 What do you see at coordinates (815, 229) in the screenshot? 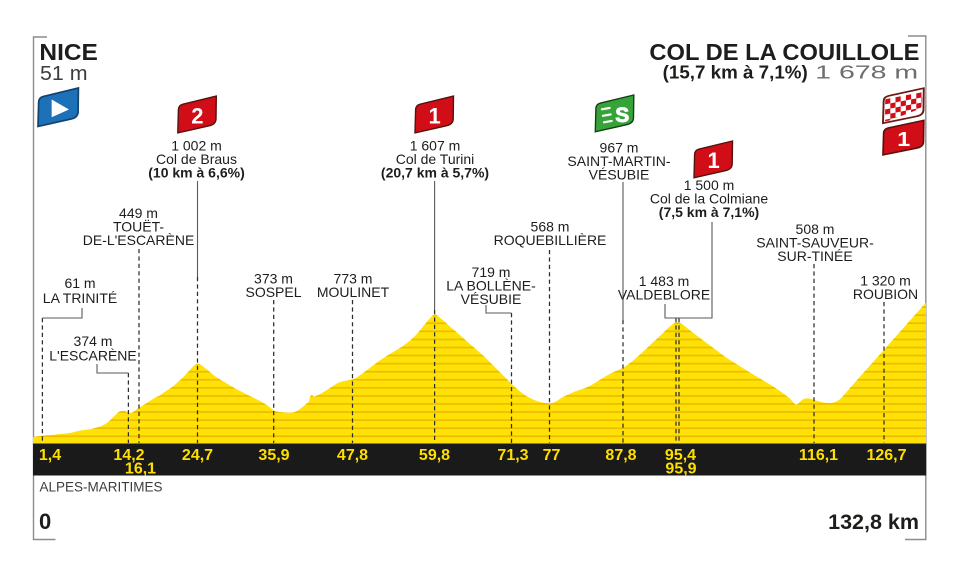
I see `svg-text: 508 m` at bounding box center [815, 229].